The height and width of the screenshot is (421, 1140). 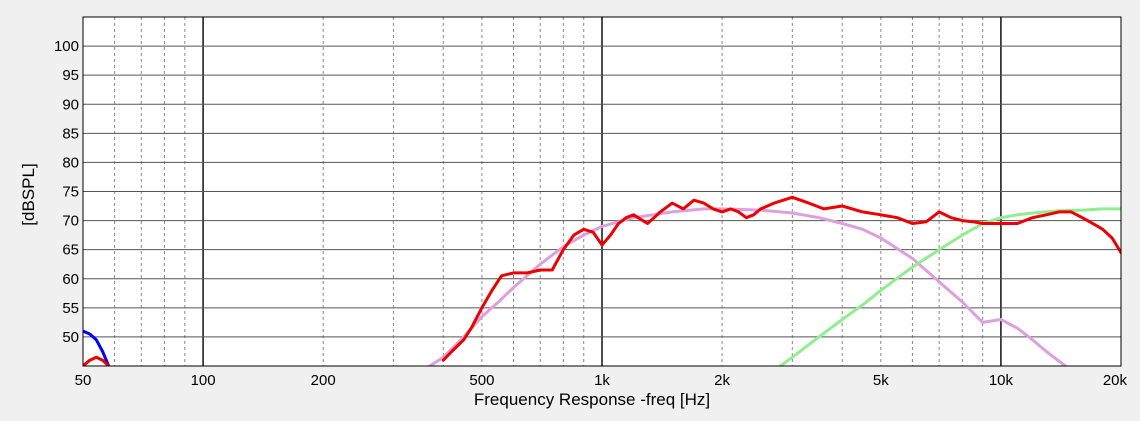 I want to click on y-tick-label: 85, so click(x=70, y=133).